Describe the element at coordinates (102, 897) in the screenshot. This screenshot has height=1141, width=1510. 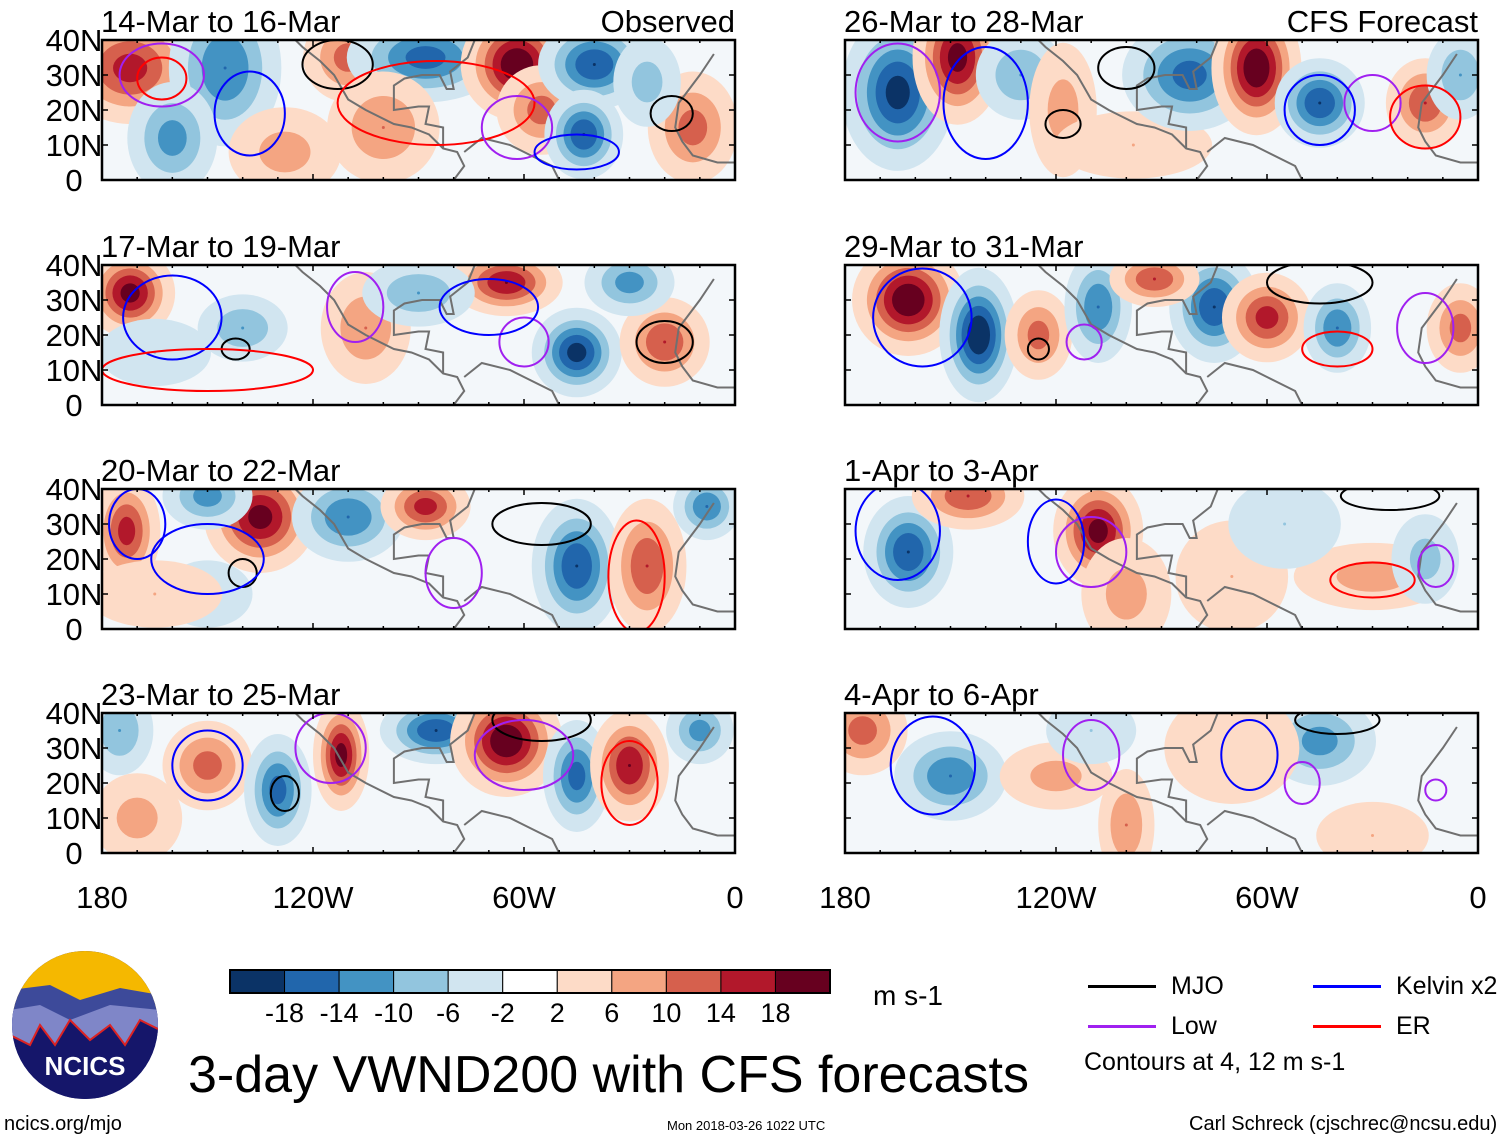
I see `x-tick-label: 180` at that location.